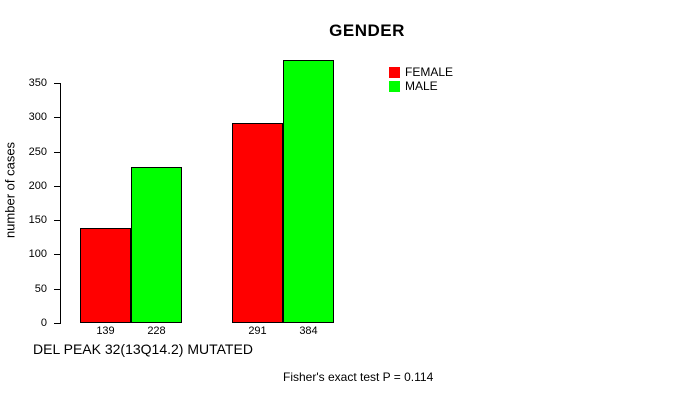  What do you see at coordinates (40, 288) in the screenshot?
I see `y-tick-label: 50` at bounding box center [40, 288].